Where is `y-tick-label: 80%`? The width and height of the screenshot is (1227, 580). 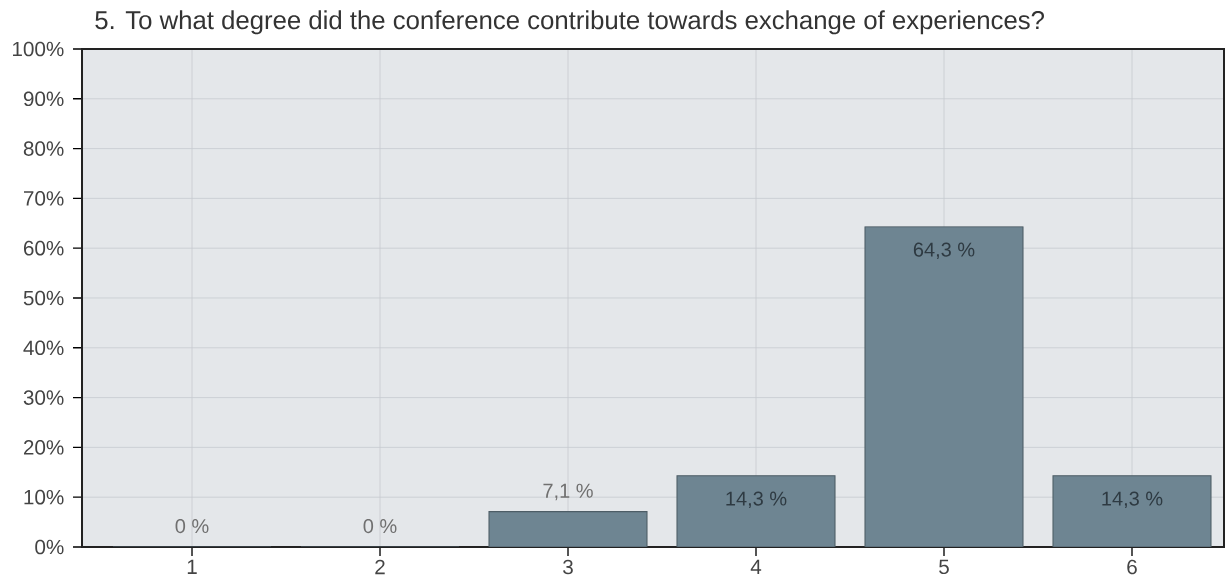
y-tick-label: 80% is located at coordinates (43, 148).